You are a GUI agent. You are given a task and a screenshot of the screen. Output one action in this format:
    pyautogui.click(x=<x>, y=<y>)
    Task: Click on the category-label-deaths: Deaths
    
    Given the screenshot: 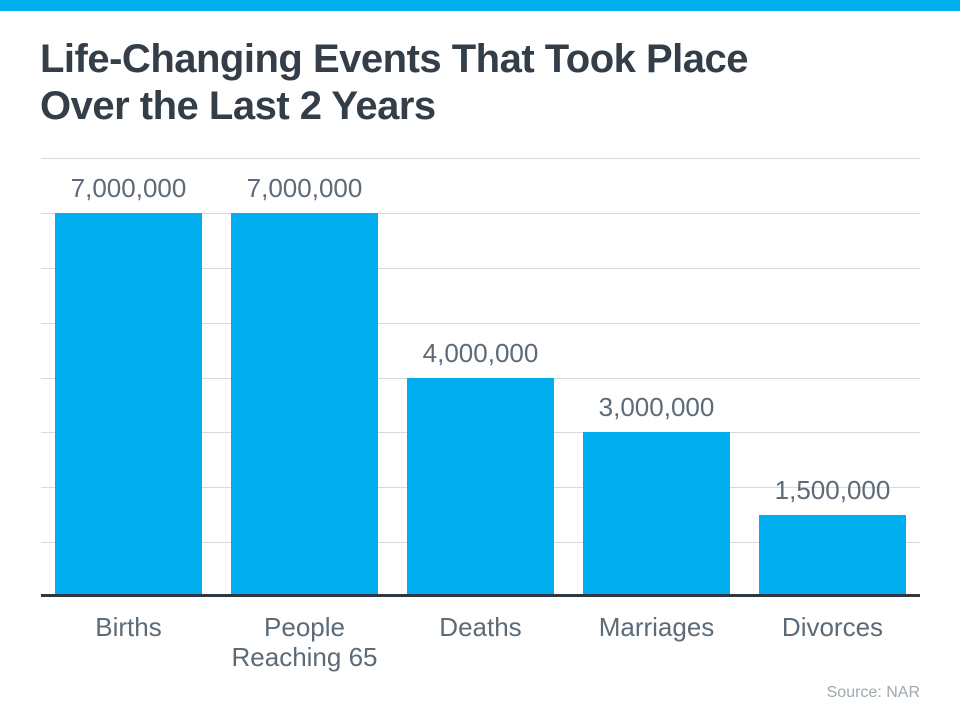 What is the action you would take?
    pyautogui.click(x=480, y=627)
    